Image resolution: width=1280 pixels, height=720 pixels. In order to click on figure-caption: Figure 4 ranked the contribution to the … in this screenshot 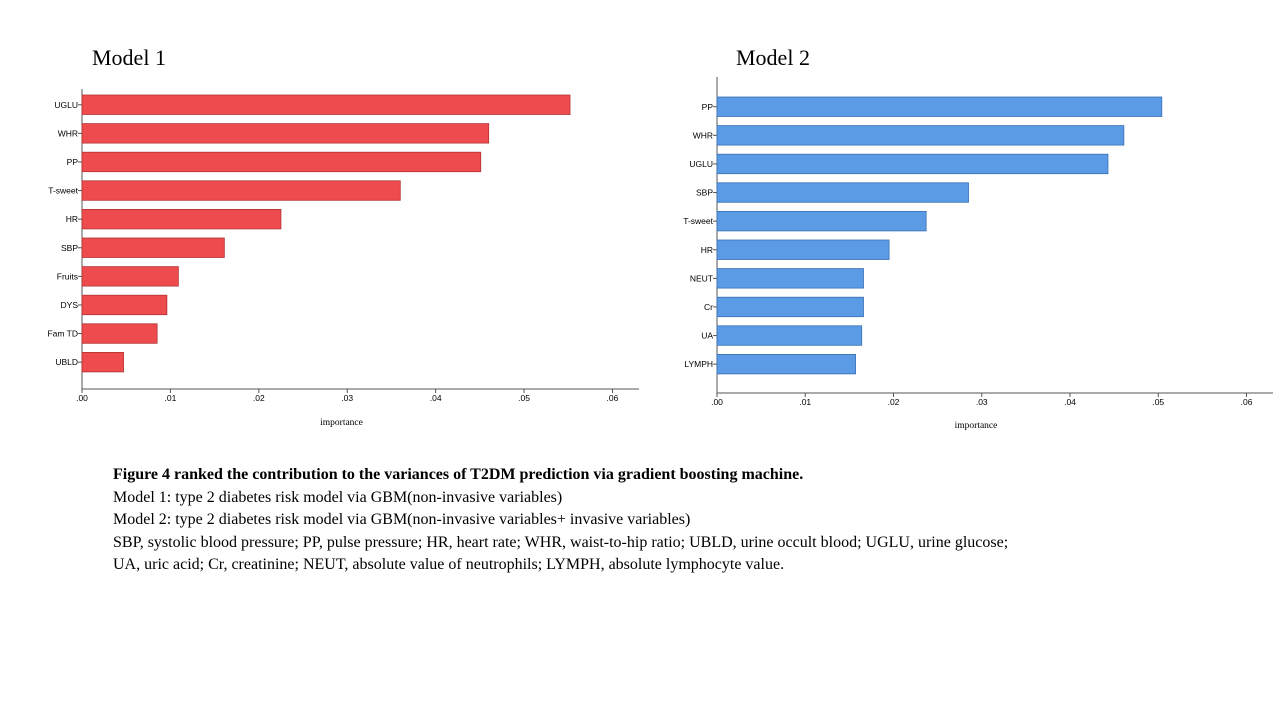, I will do `click(673, 520)`.